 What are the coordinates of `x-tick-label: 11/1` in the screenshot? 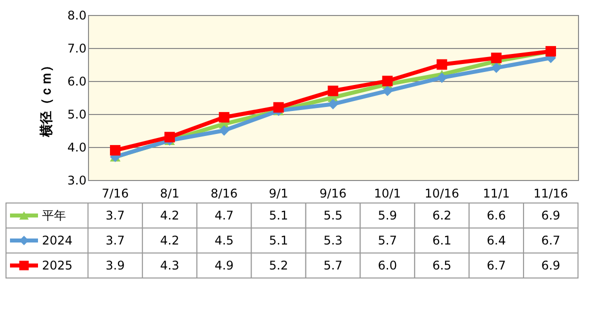 It's located at (496, 193).